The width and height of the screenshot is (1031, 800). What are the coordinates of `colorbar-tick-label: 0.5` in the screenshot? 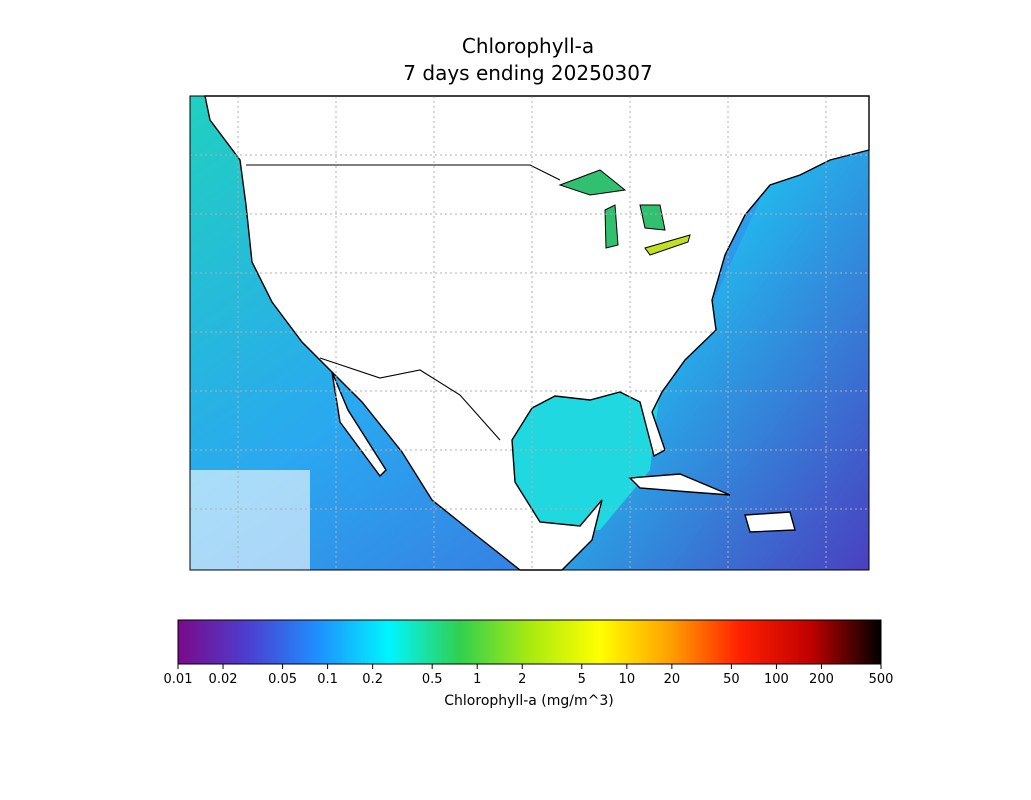 It's located at (432, 679).